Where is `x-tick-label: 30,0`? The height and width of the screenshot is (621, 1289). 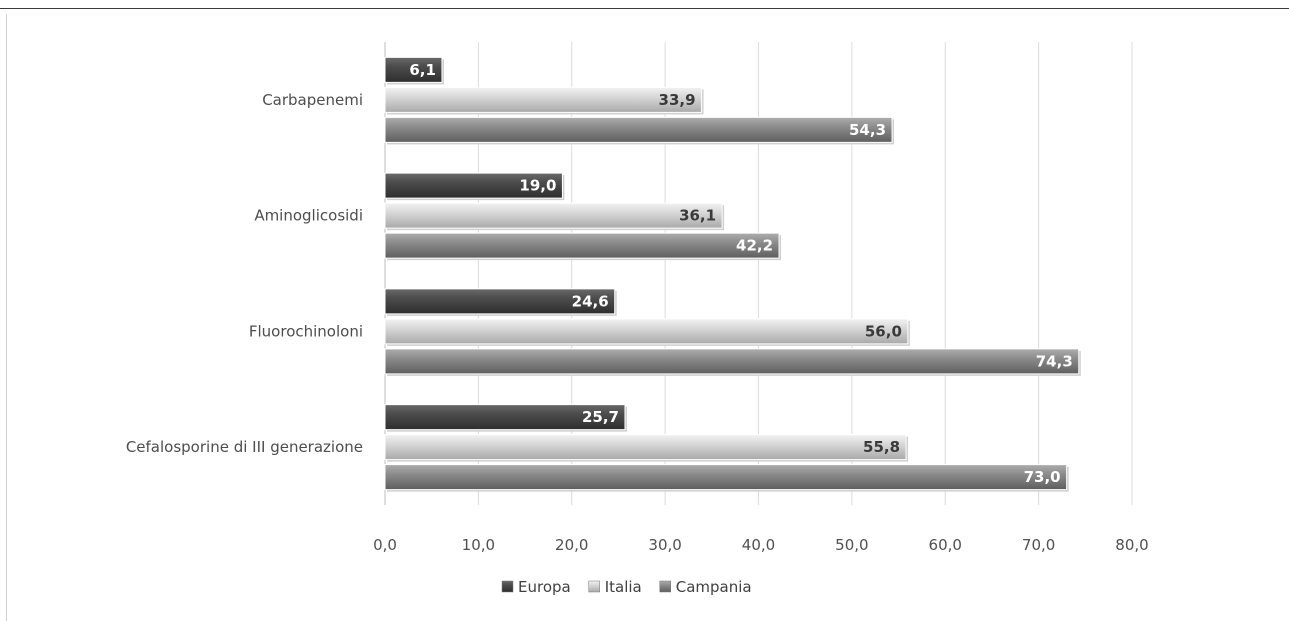
x-tick-label: 30,0 is located at coordinates (664, 545).